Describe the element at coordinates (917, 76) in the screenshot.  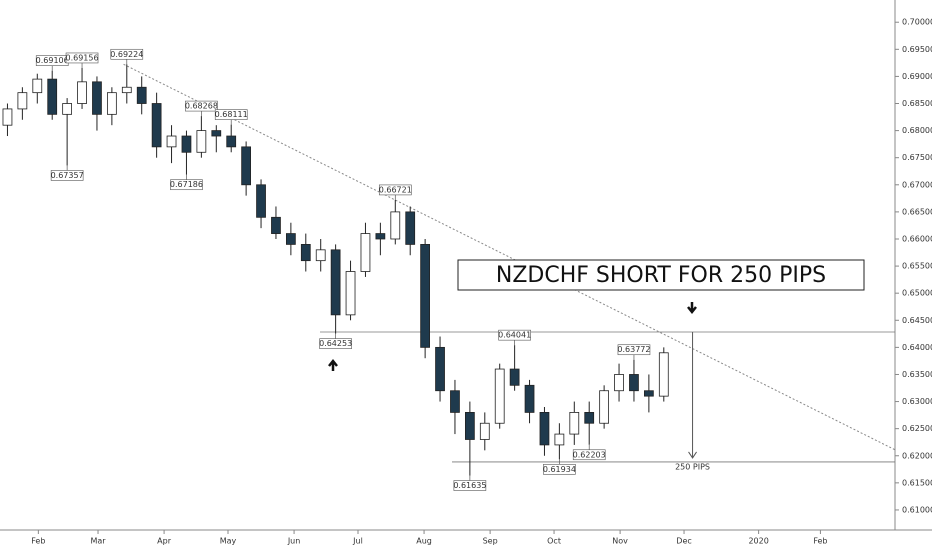
I see `y-tick-label: 0.69000` at that location.